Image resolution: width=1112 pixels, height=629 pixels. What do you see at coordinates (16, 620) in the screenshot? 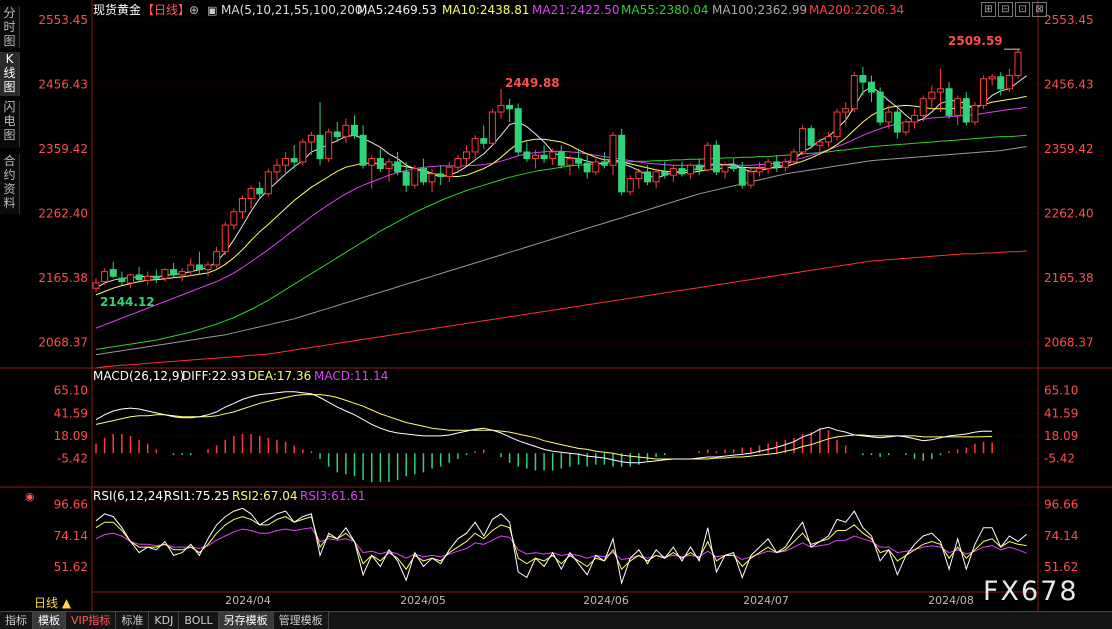
I see `tab-indicators: 指标` at bounding box center [16, 620].